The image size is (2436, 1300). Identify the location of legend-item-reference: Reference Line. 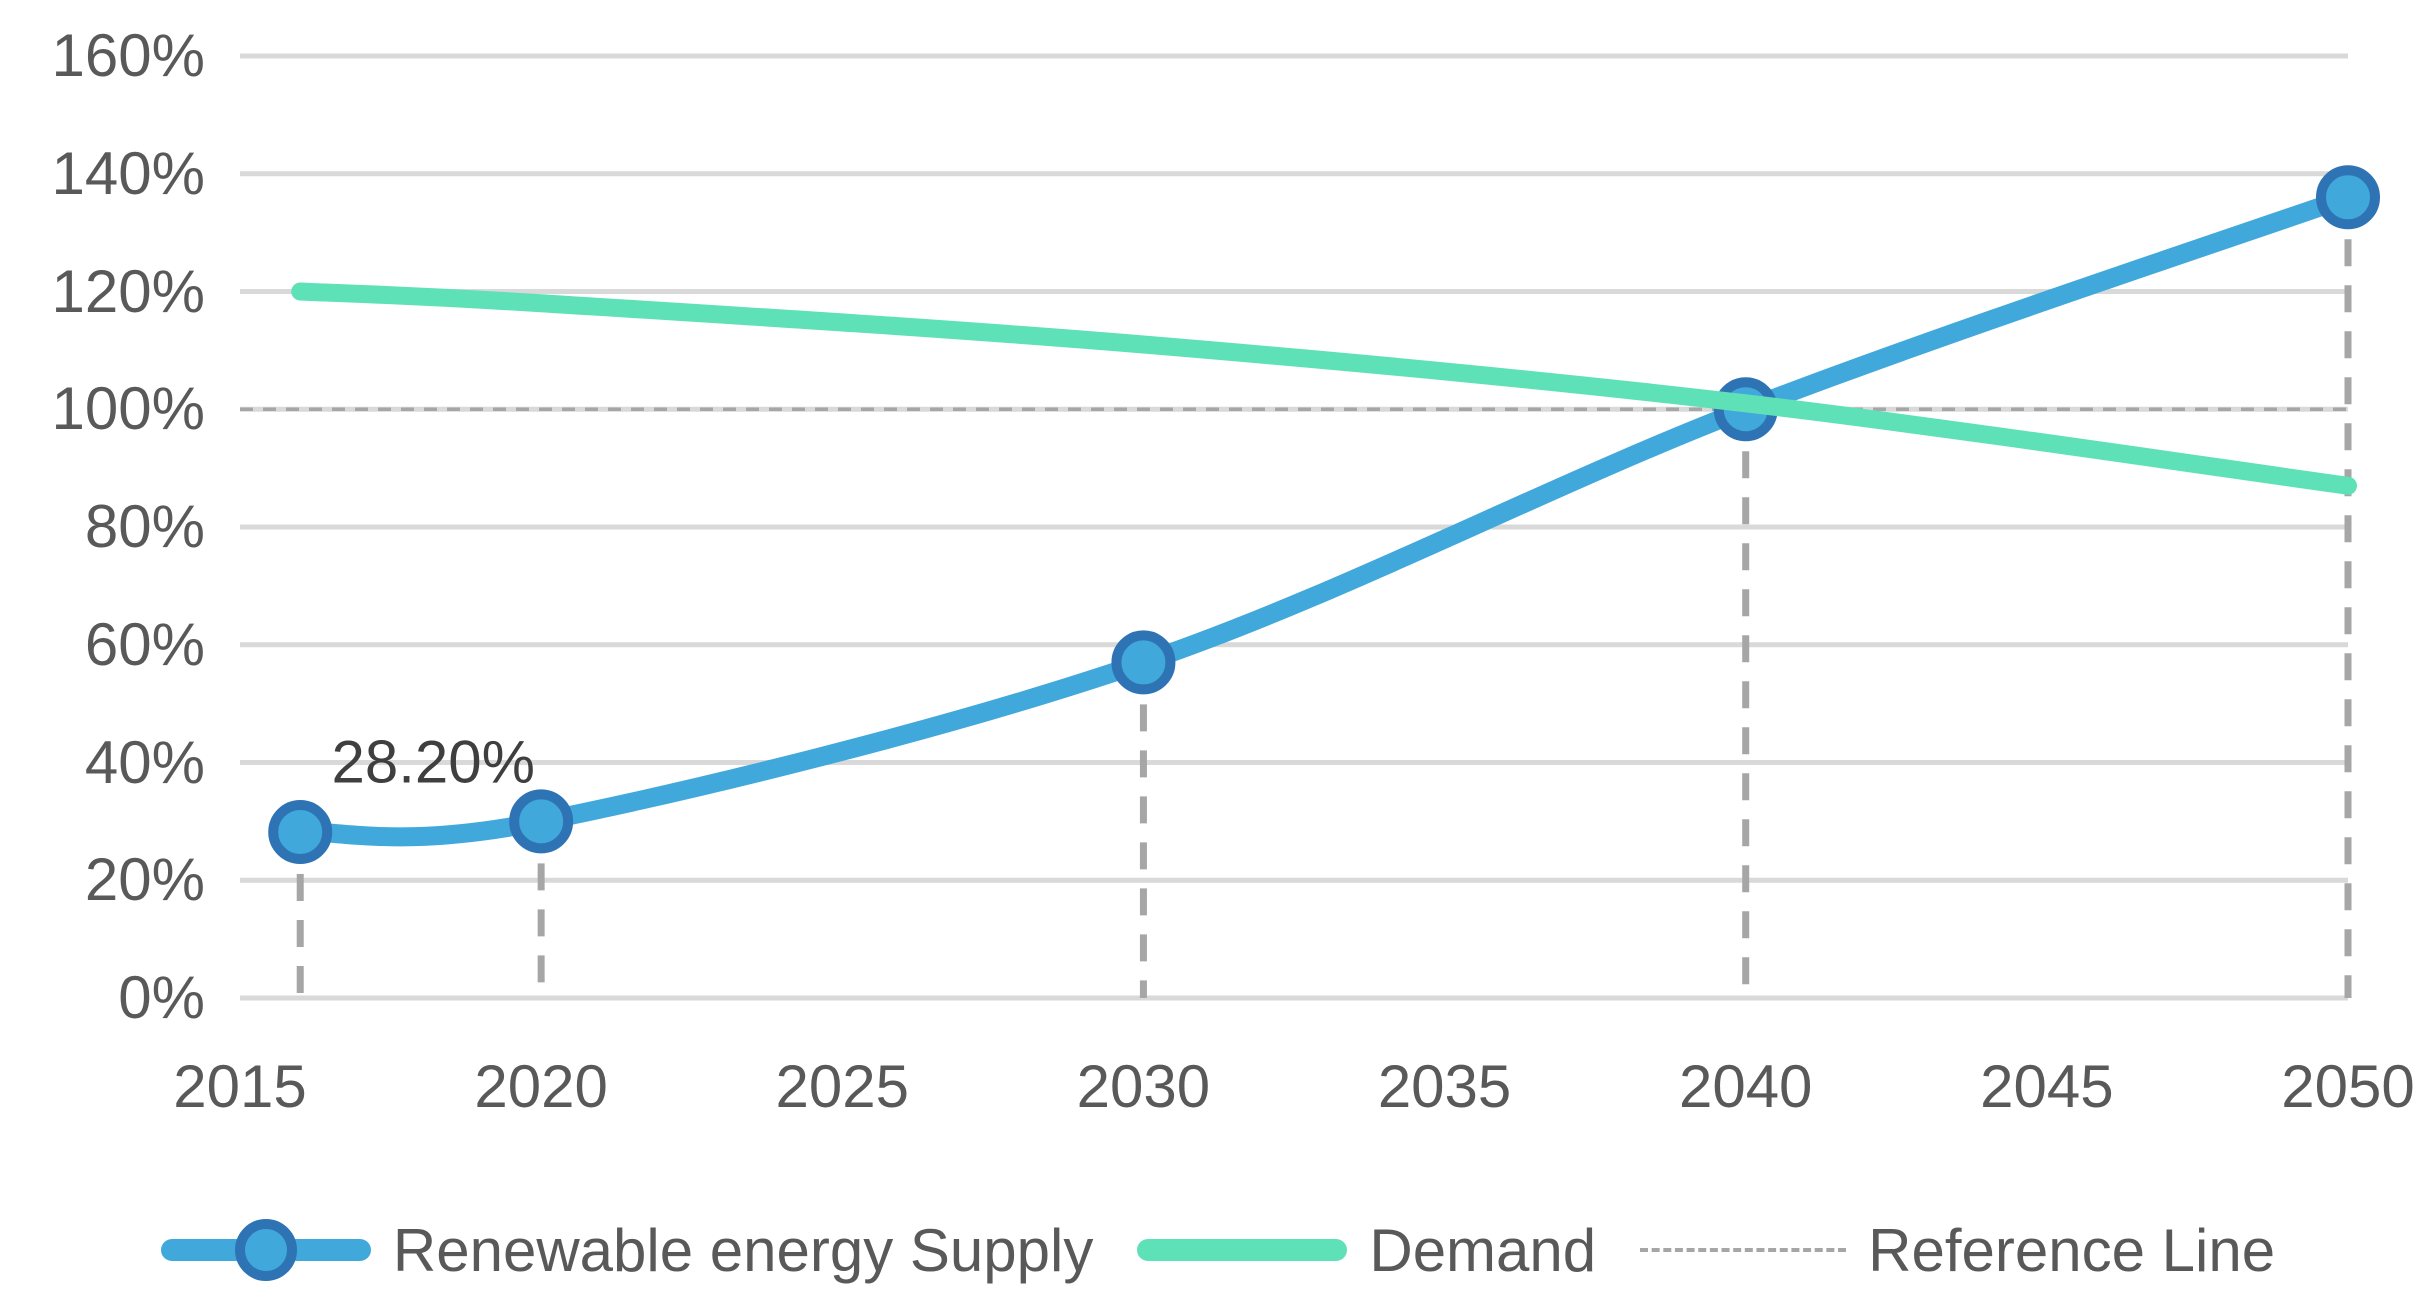
(1957, 1250).